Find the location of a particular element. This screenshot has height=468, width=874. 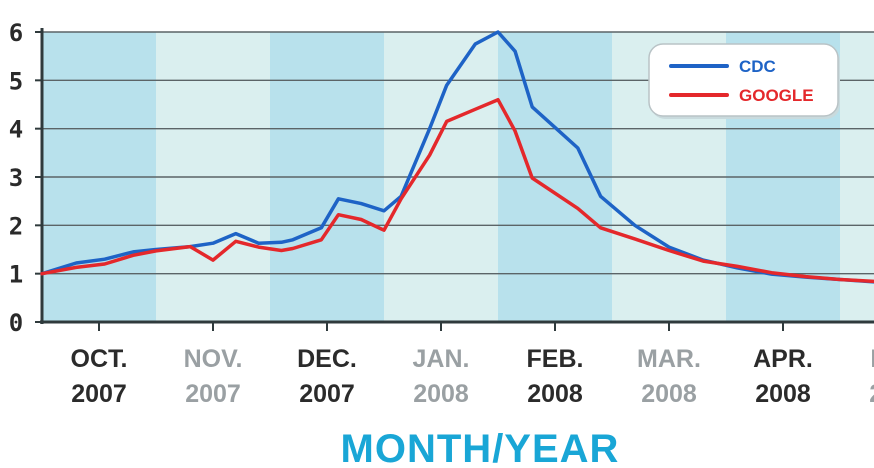

legend-label: CDC is located at coordinates (757, 66).